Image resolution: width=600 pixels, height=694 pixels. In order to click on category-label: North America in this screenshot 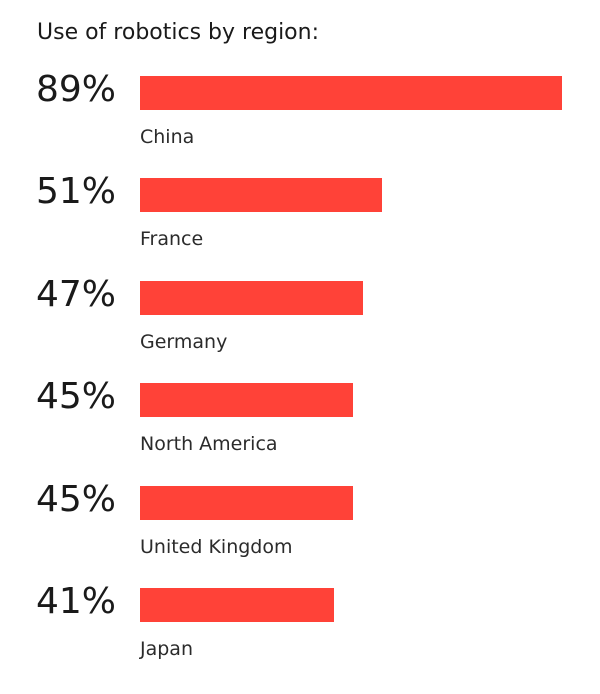, I will do `click(209, 444)`.